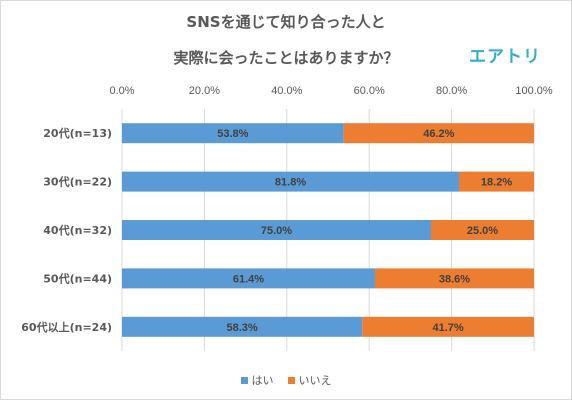 The image size is (572, 400). I want to click on category-label-0: 20代(n=13), so click(77, 133).